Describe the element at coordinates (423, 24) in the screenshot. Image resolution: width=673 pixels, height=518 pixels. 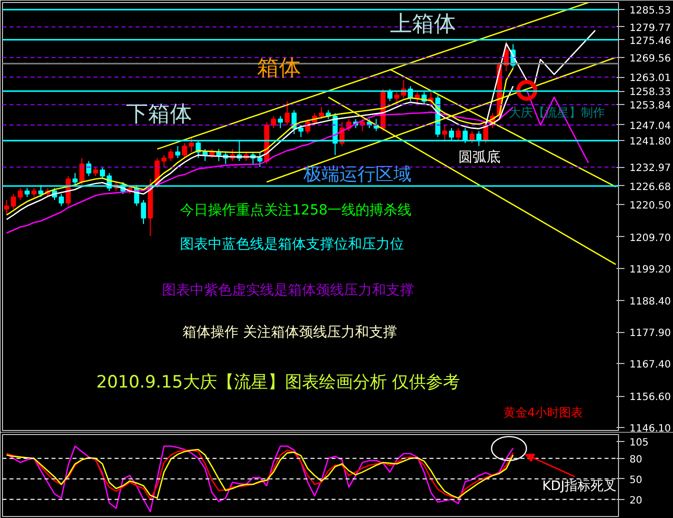
I see `annotation: 上箱体` at that location.